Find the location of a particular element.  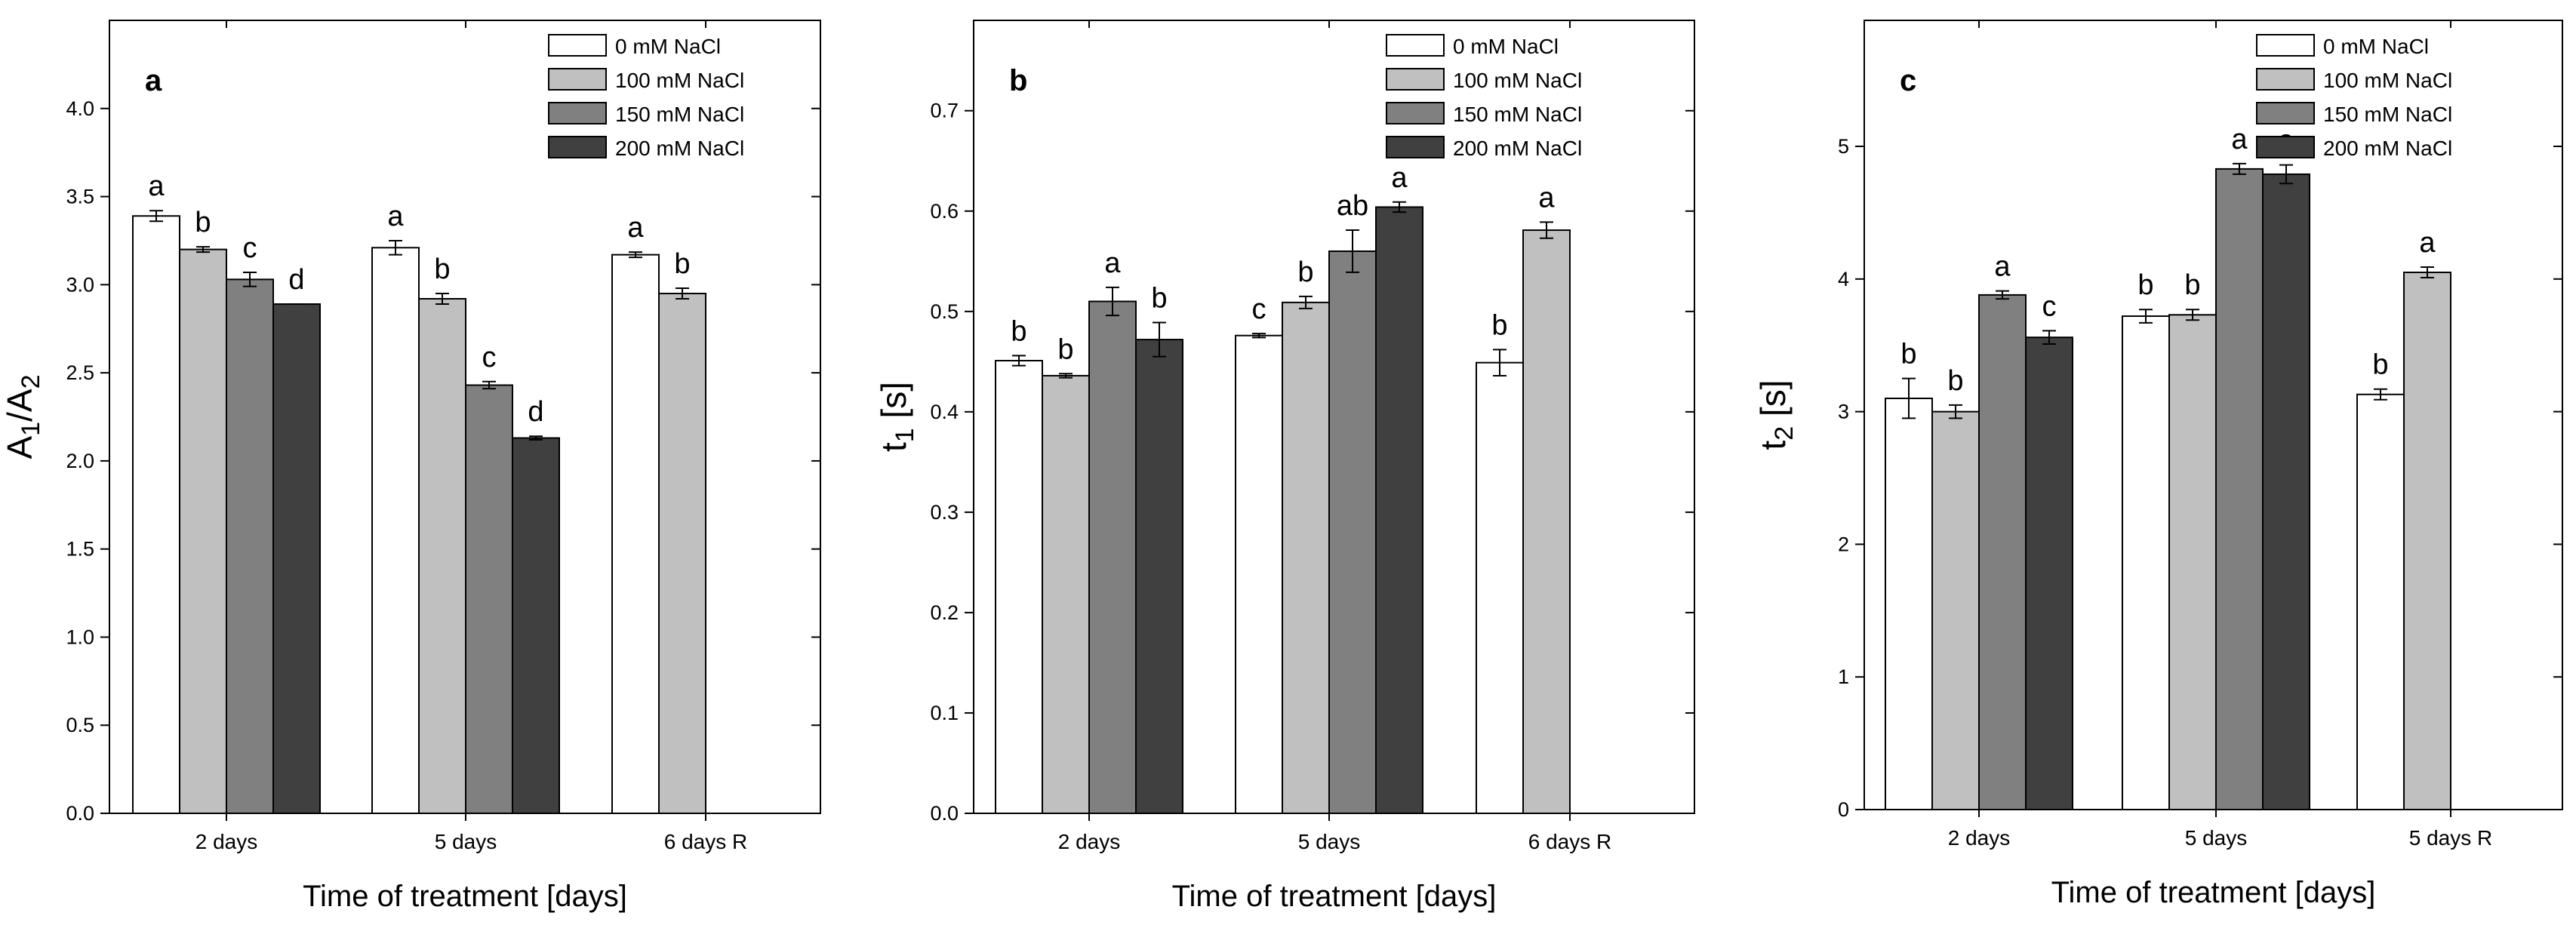

y-tick-label: 0.3 is located at coordinates (944, 512).